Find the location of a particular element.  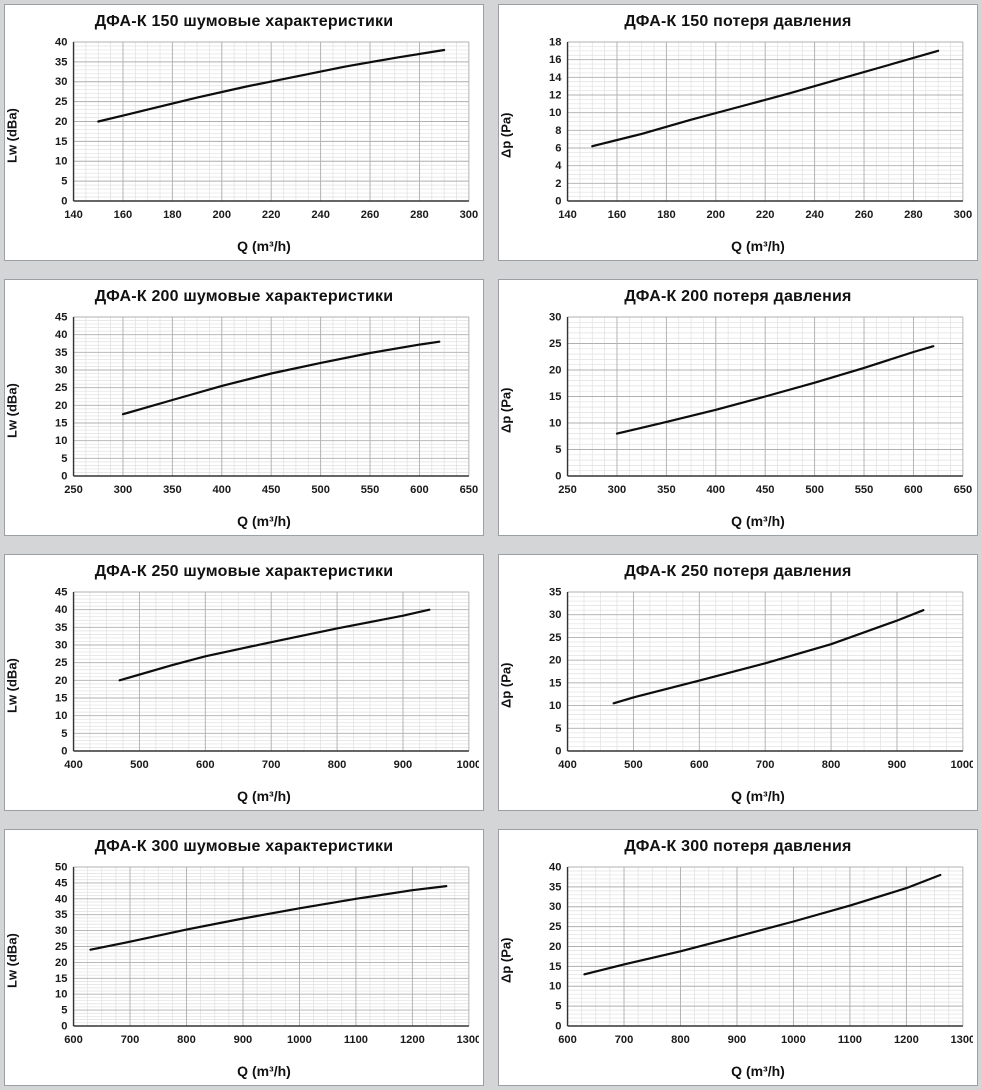

svg-text: 1200 is located at coordinates (412, 1040).